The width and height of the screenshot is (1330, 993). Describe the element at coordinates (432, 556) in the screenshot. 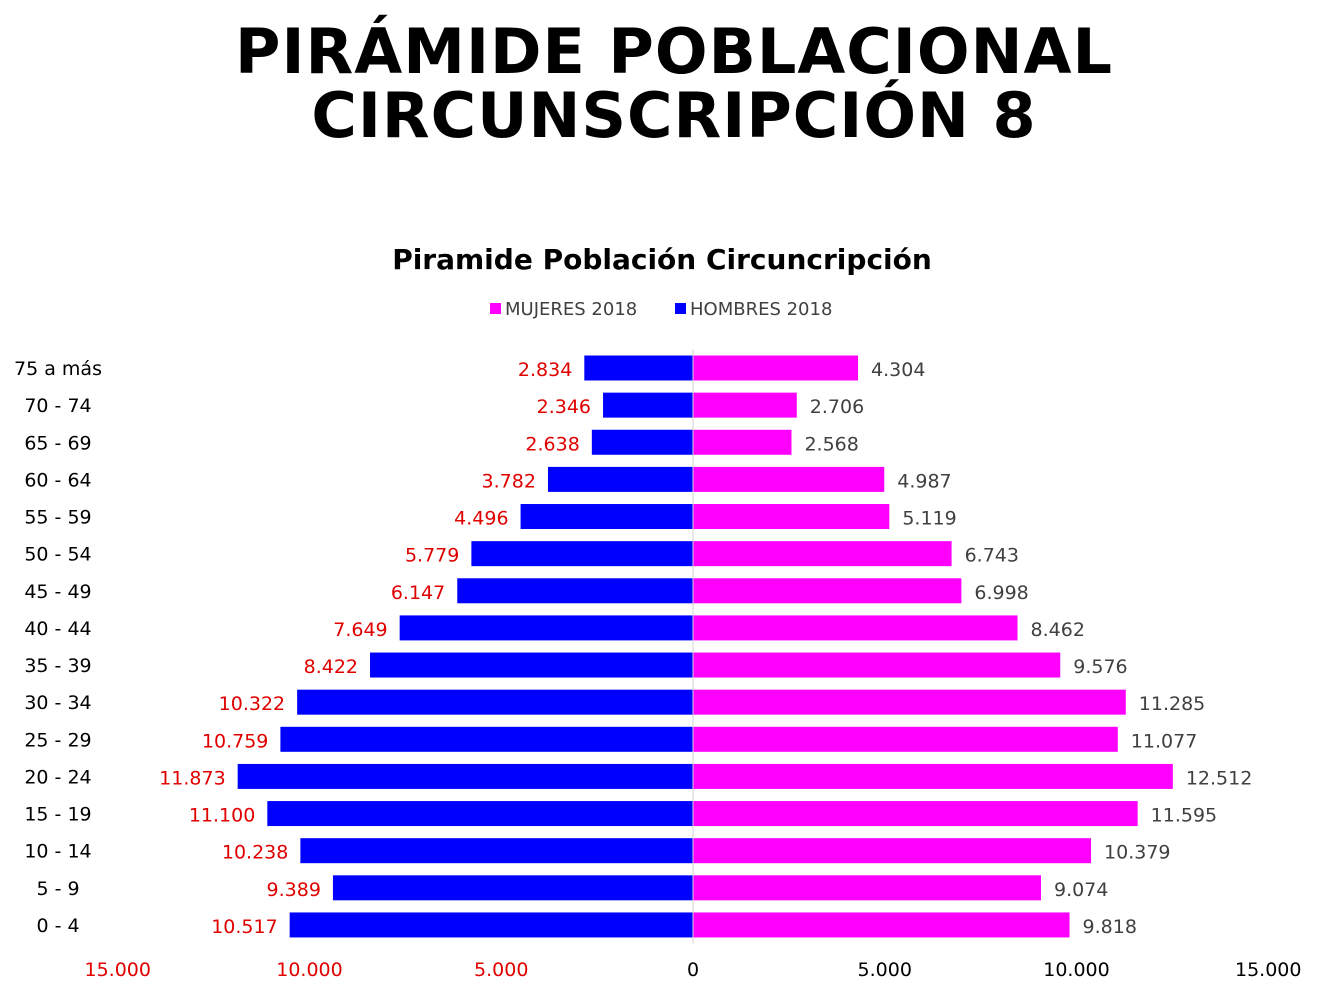

I see `data-label-hombres-5: 5.779` at that location.